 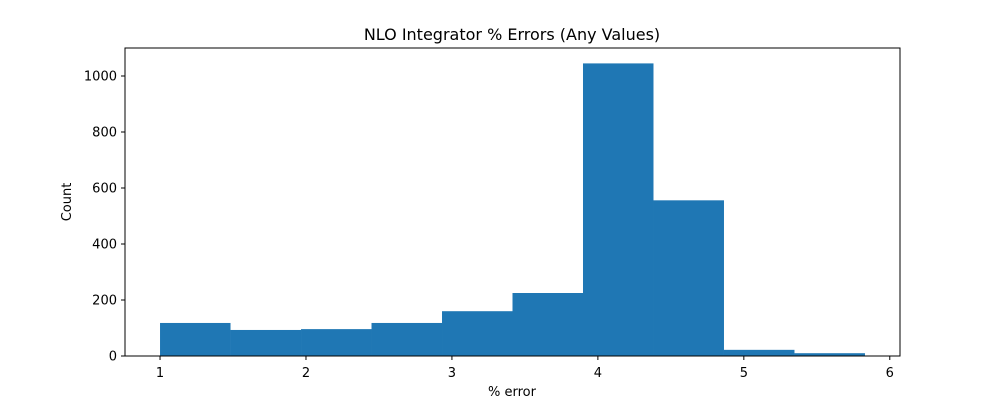 What do you see at coordinates (160, 373) in the screenshot?
I see `x-tick-label: 1` at bounding box center [160, 373].